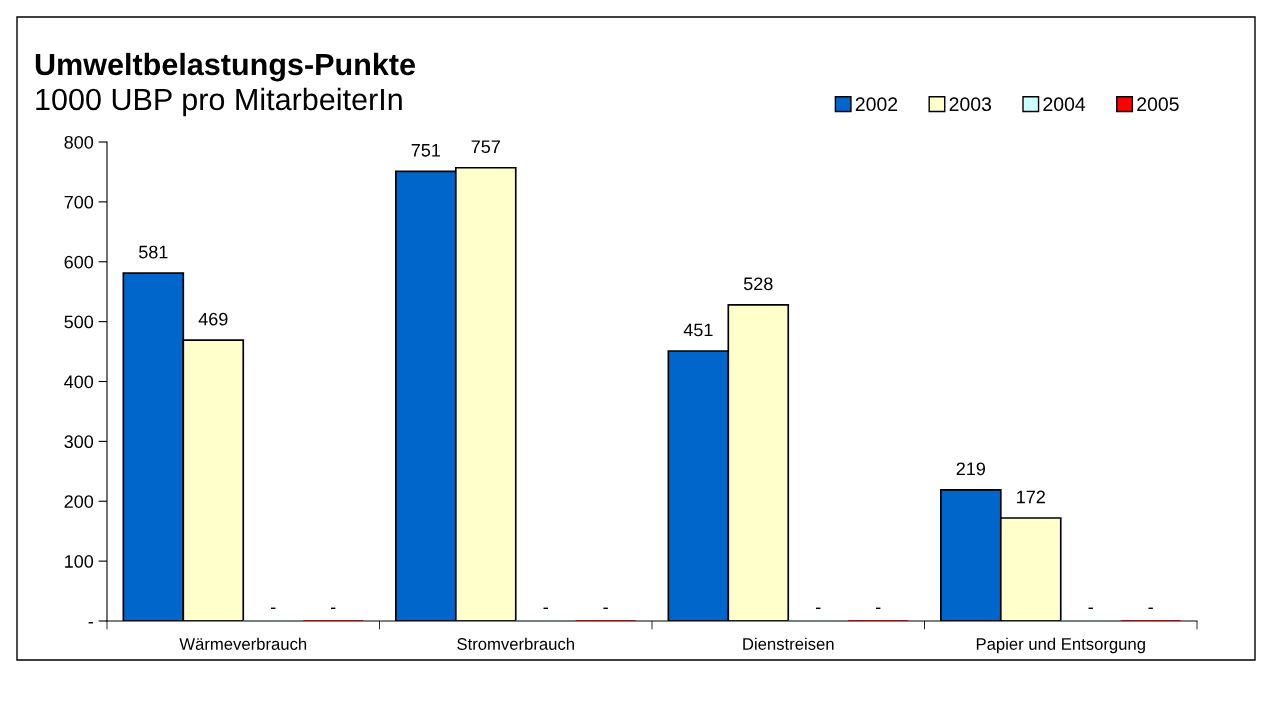 Image resolution: width=1270 pixels, height=714 pixels. I want to click on y-tick-label: 100, so click(79, 561).